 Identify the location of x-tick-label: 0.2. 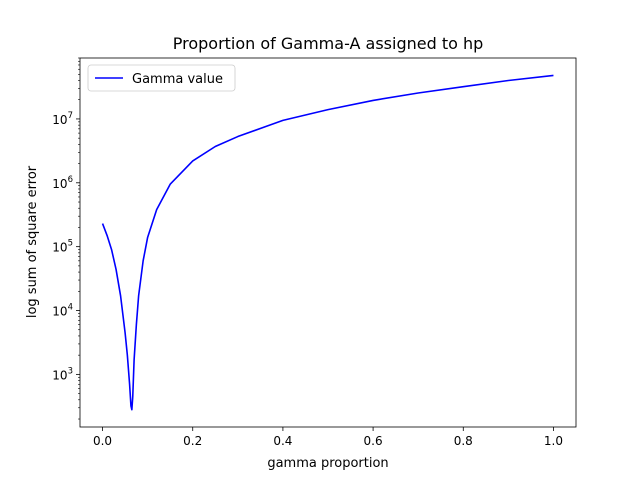
(192, 441).